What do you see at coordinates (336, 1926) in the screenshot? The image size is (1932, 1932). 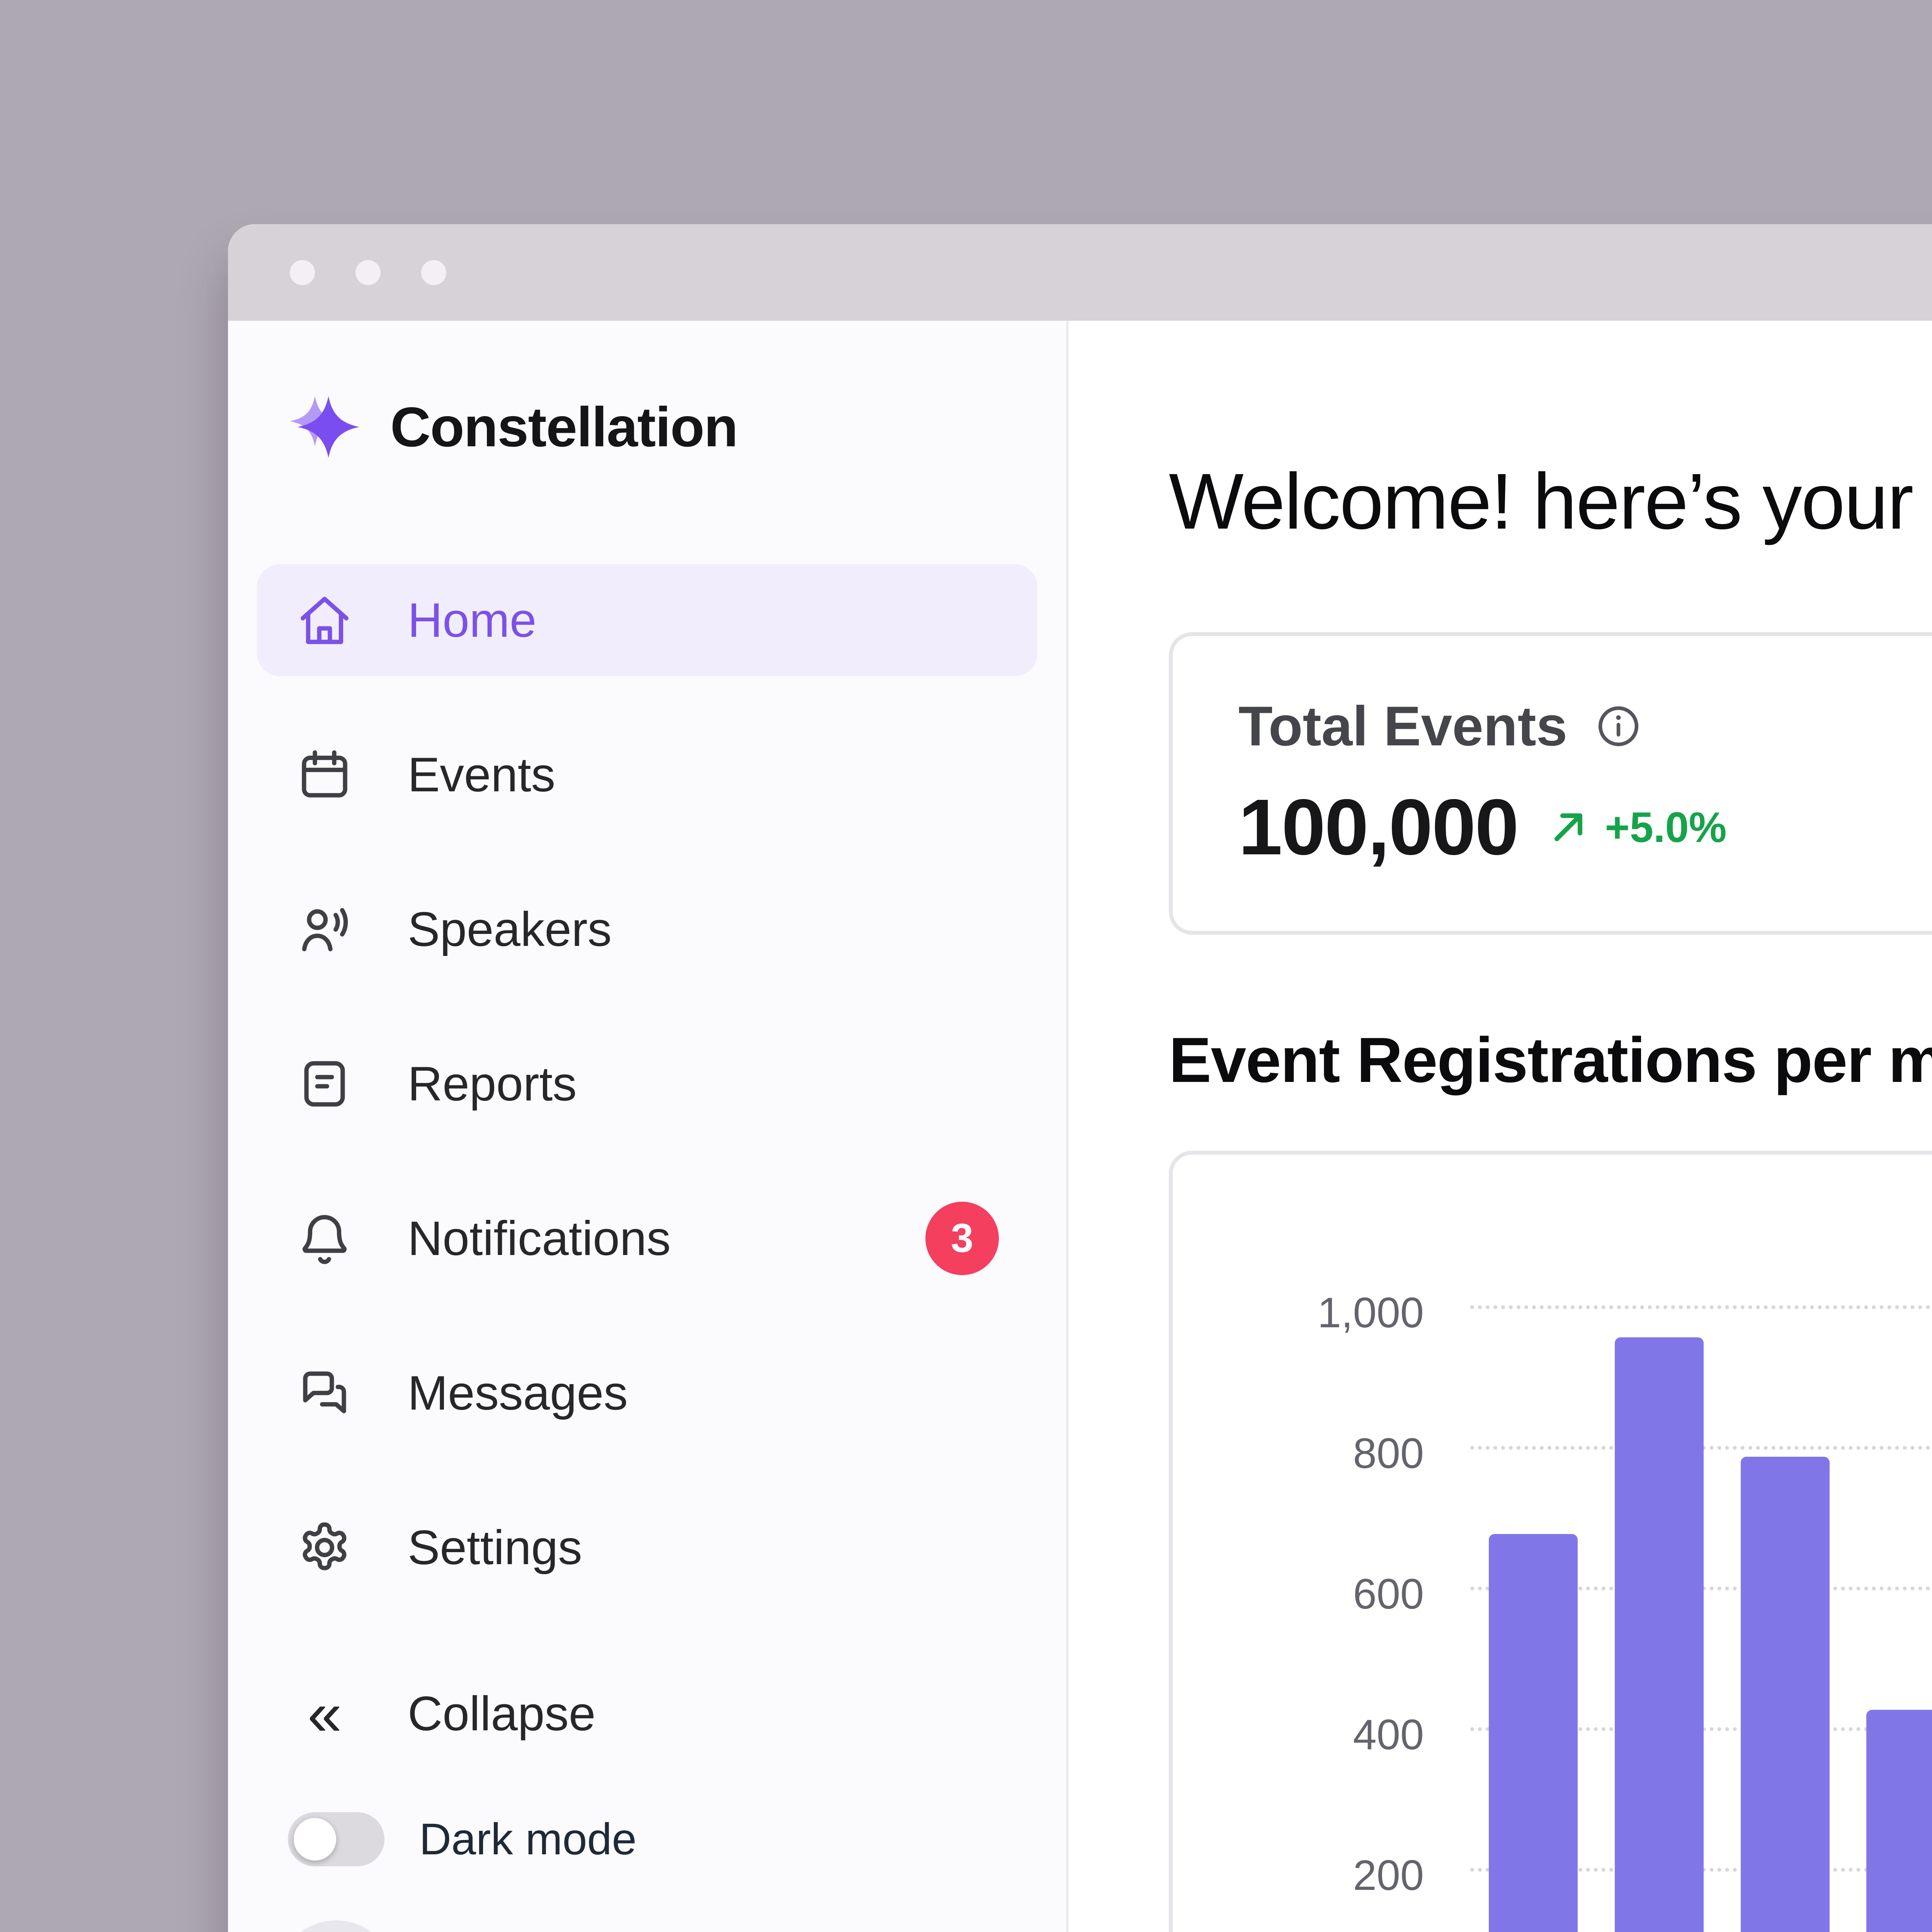 I see `avatar` at bounding box center [336, 1926].